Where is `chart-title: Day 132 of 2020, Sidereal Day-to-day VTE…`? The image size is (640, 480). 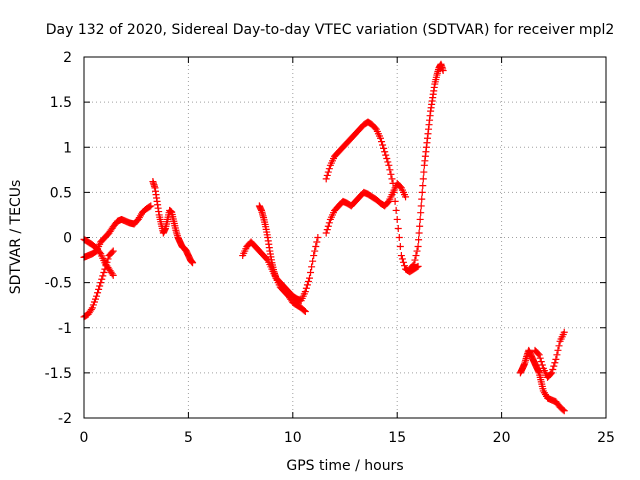
chart-title: Day 132 of 2020, Sidereal Day-to-day VTE… is located at coordinates (330, 30).